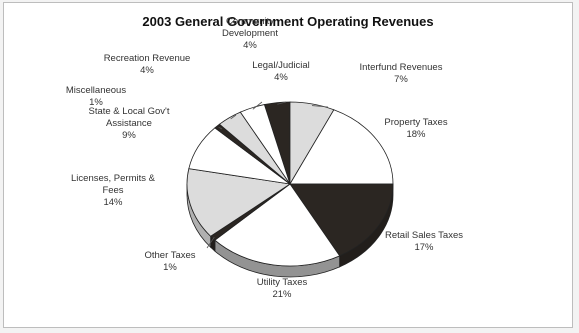  I want to click on slice-name: Legal/Judicial, so click(281, 65).